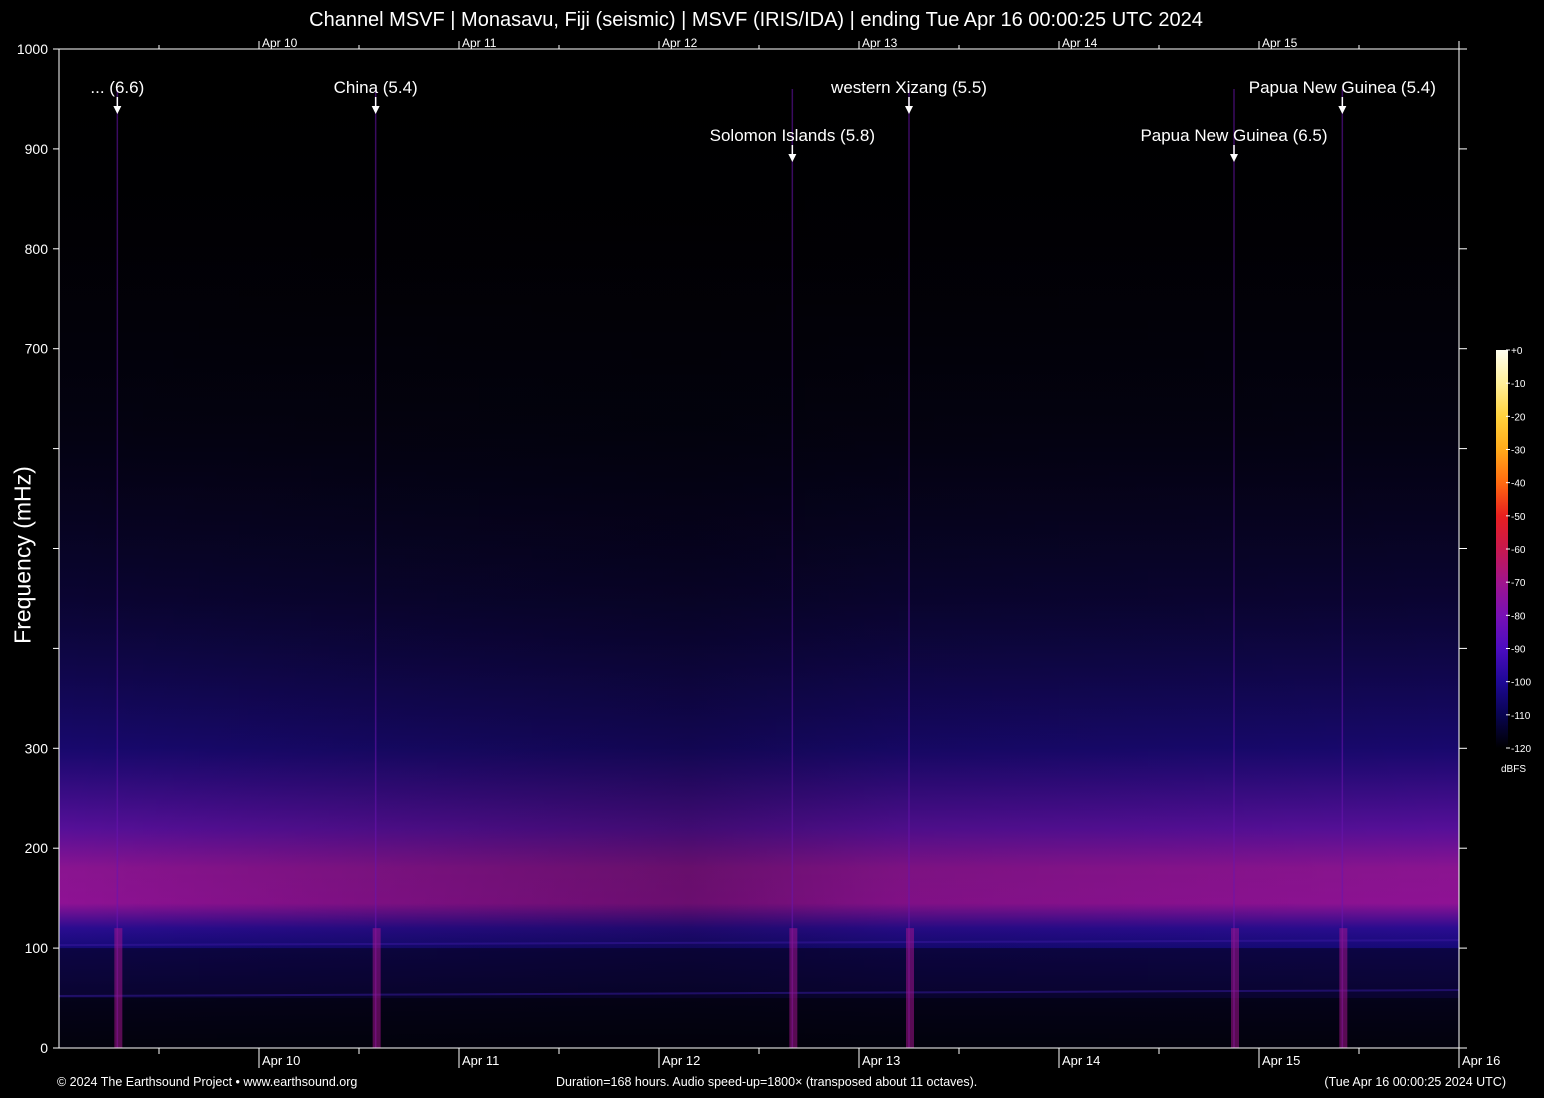 This screenshot has height=1098, width=1544. I want to click on x-tick-label: Apr 11, so click(480, 1060).